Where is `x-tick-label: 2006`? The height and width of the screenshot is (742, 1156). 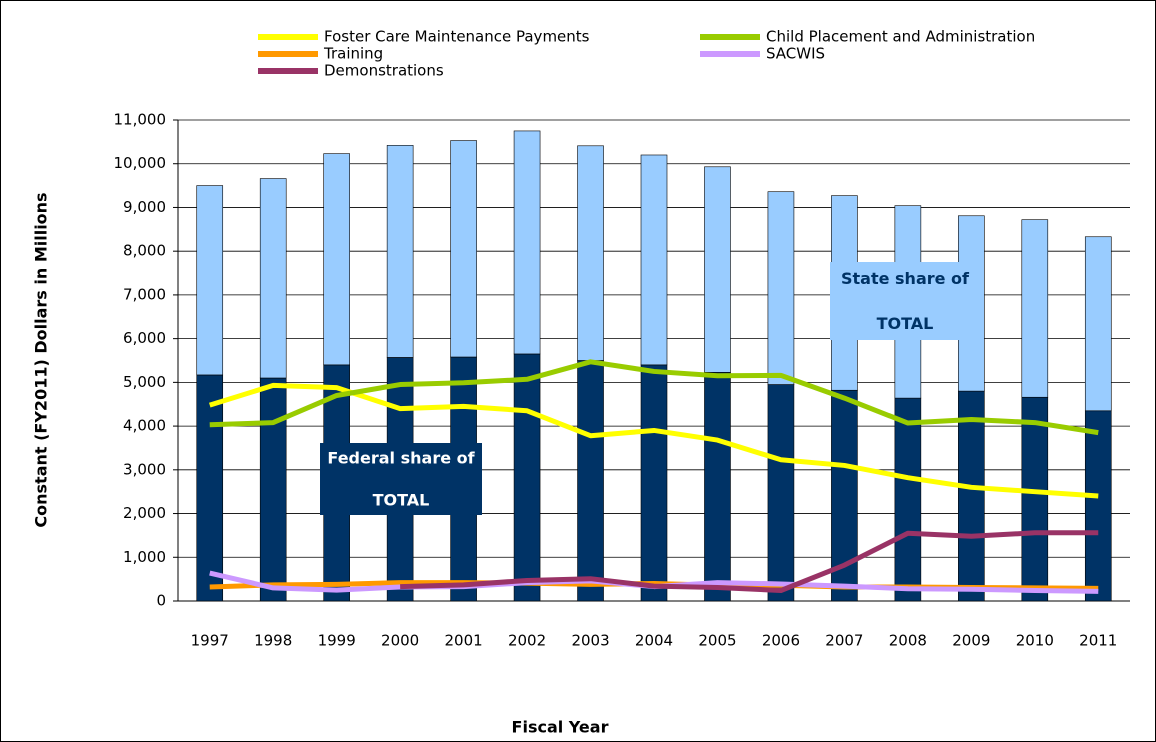 x-tick-label: 2006 is located at coordinates (781, 641).